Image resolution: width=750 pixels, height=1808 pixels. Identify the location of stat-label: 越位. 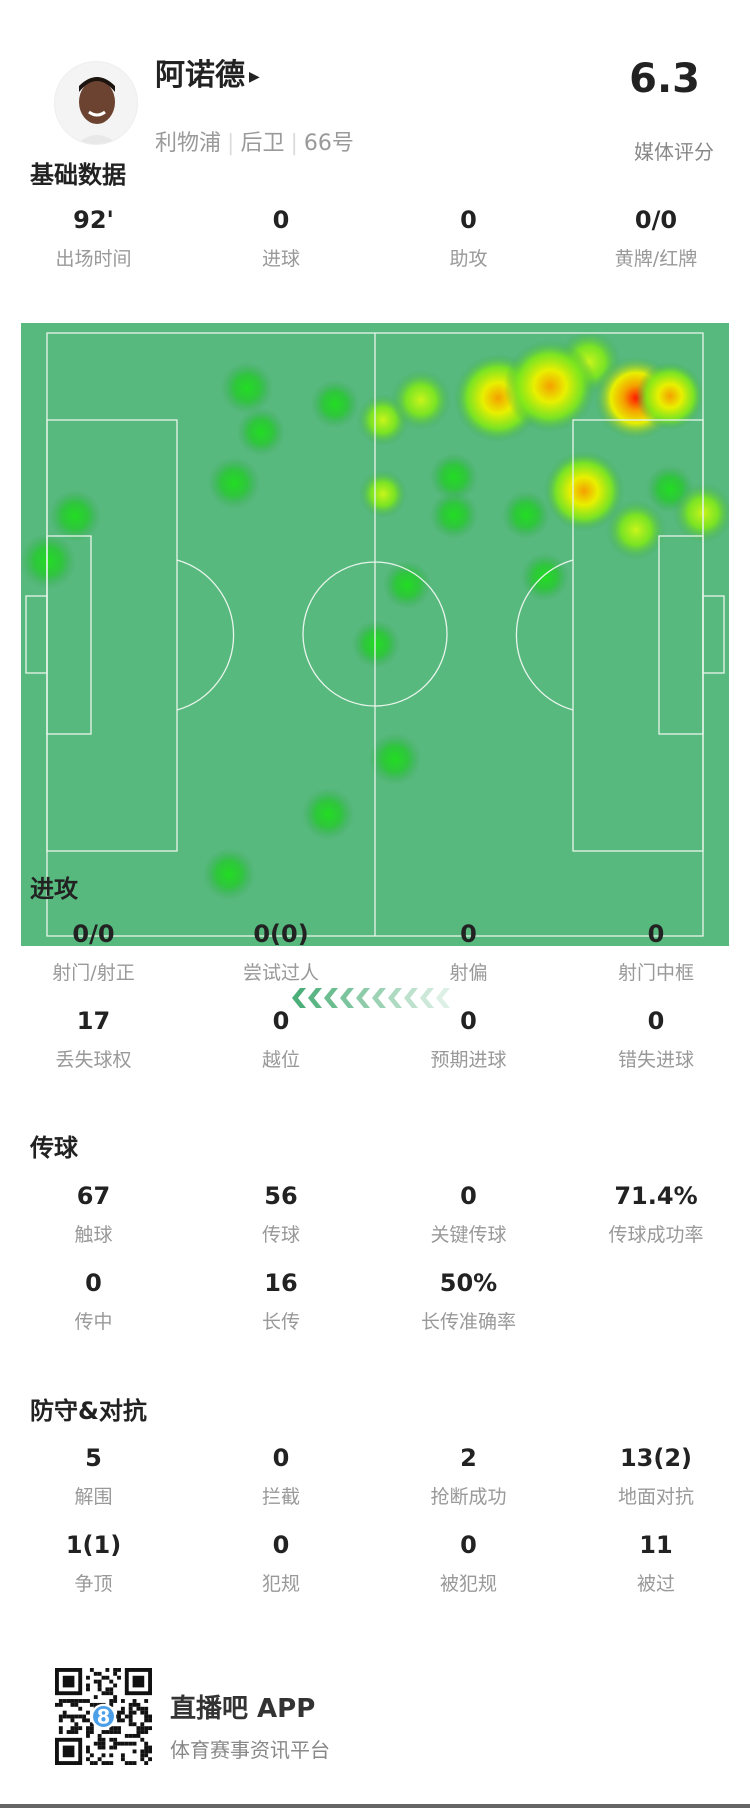
(280, 1060).